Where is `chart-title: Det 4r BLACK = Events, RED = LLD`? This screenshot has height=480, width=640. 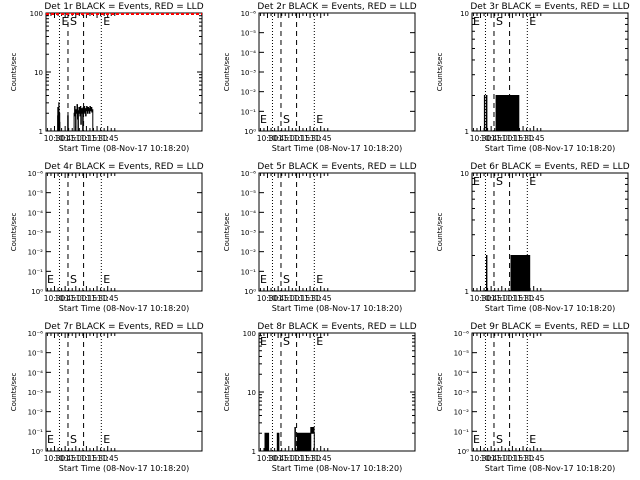 chart-title: Det 4r BLACK = Events, RED = LLD is located at coordinates (123, 167).